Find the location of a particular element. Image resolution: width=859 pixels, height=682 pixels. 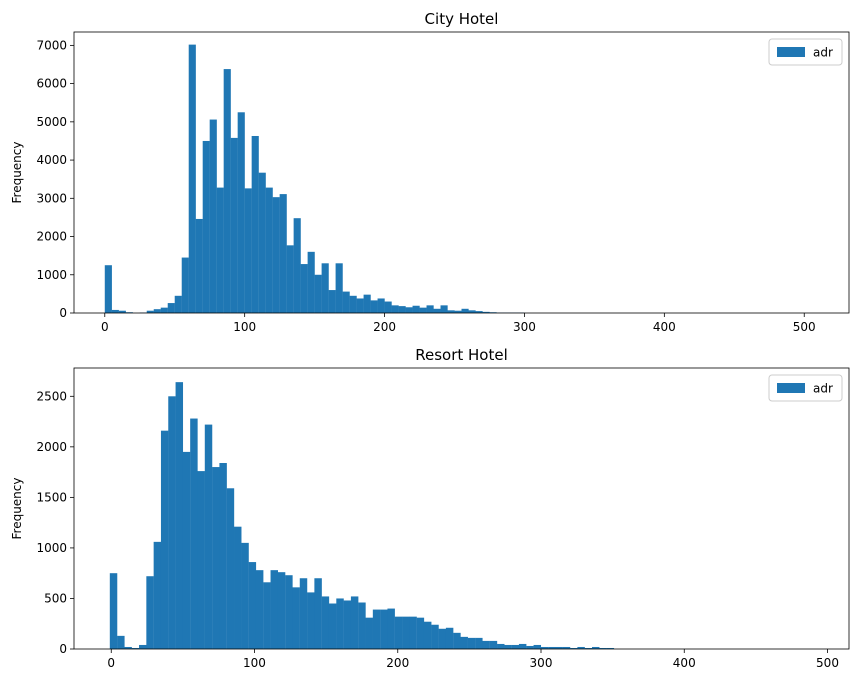

x-tick-label: 0 is located at coordinates (111, 663).